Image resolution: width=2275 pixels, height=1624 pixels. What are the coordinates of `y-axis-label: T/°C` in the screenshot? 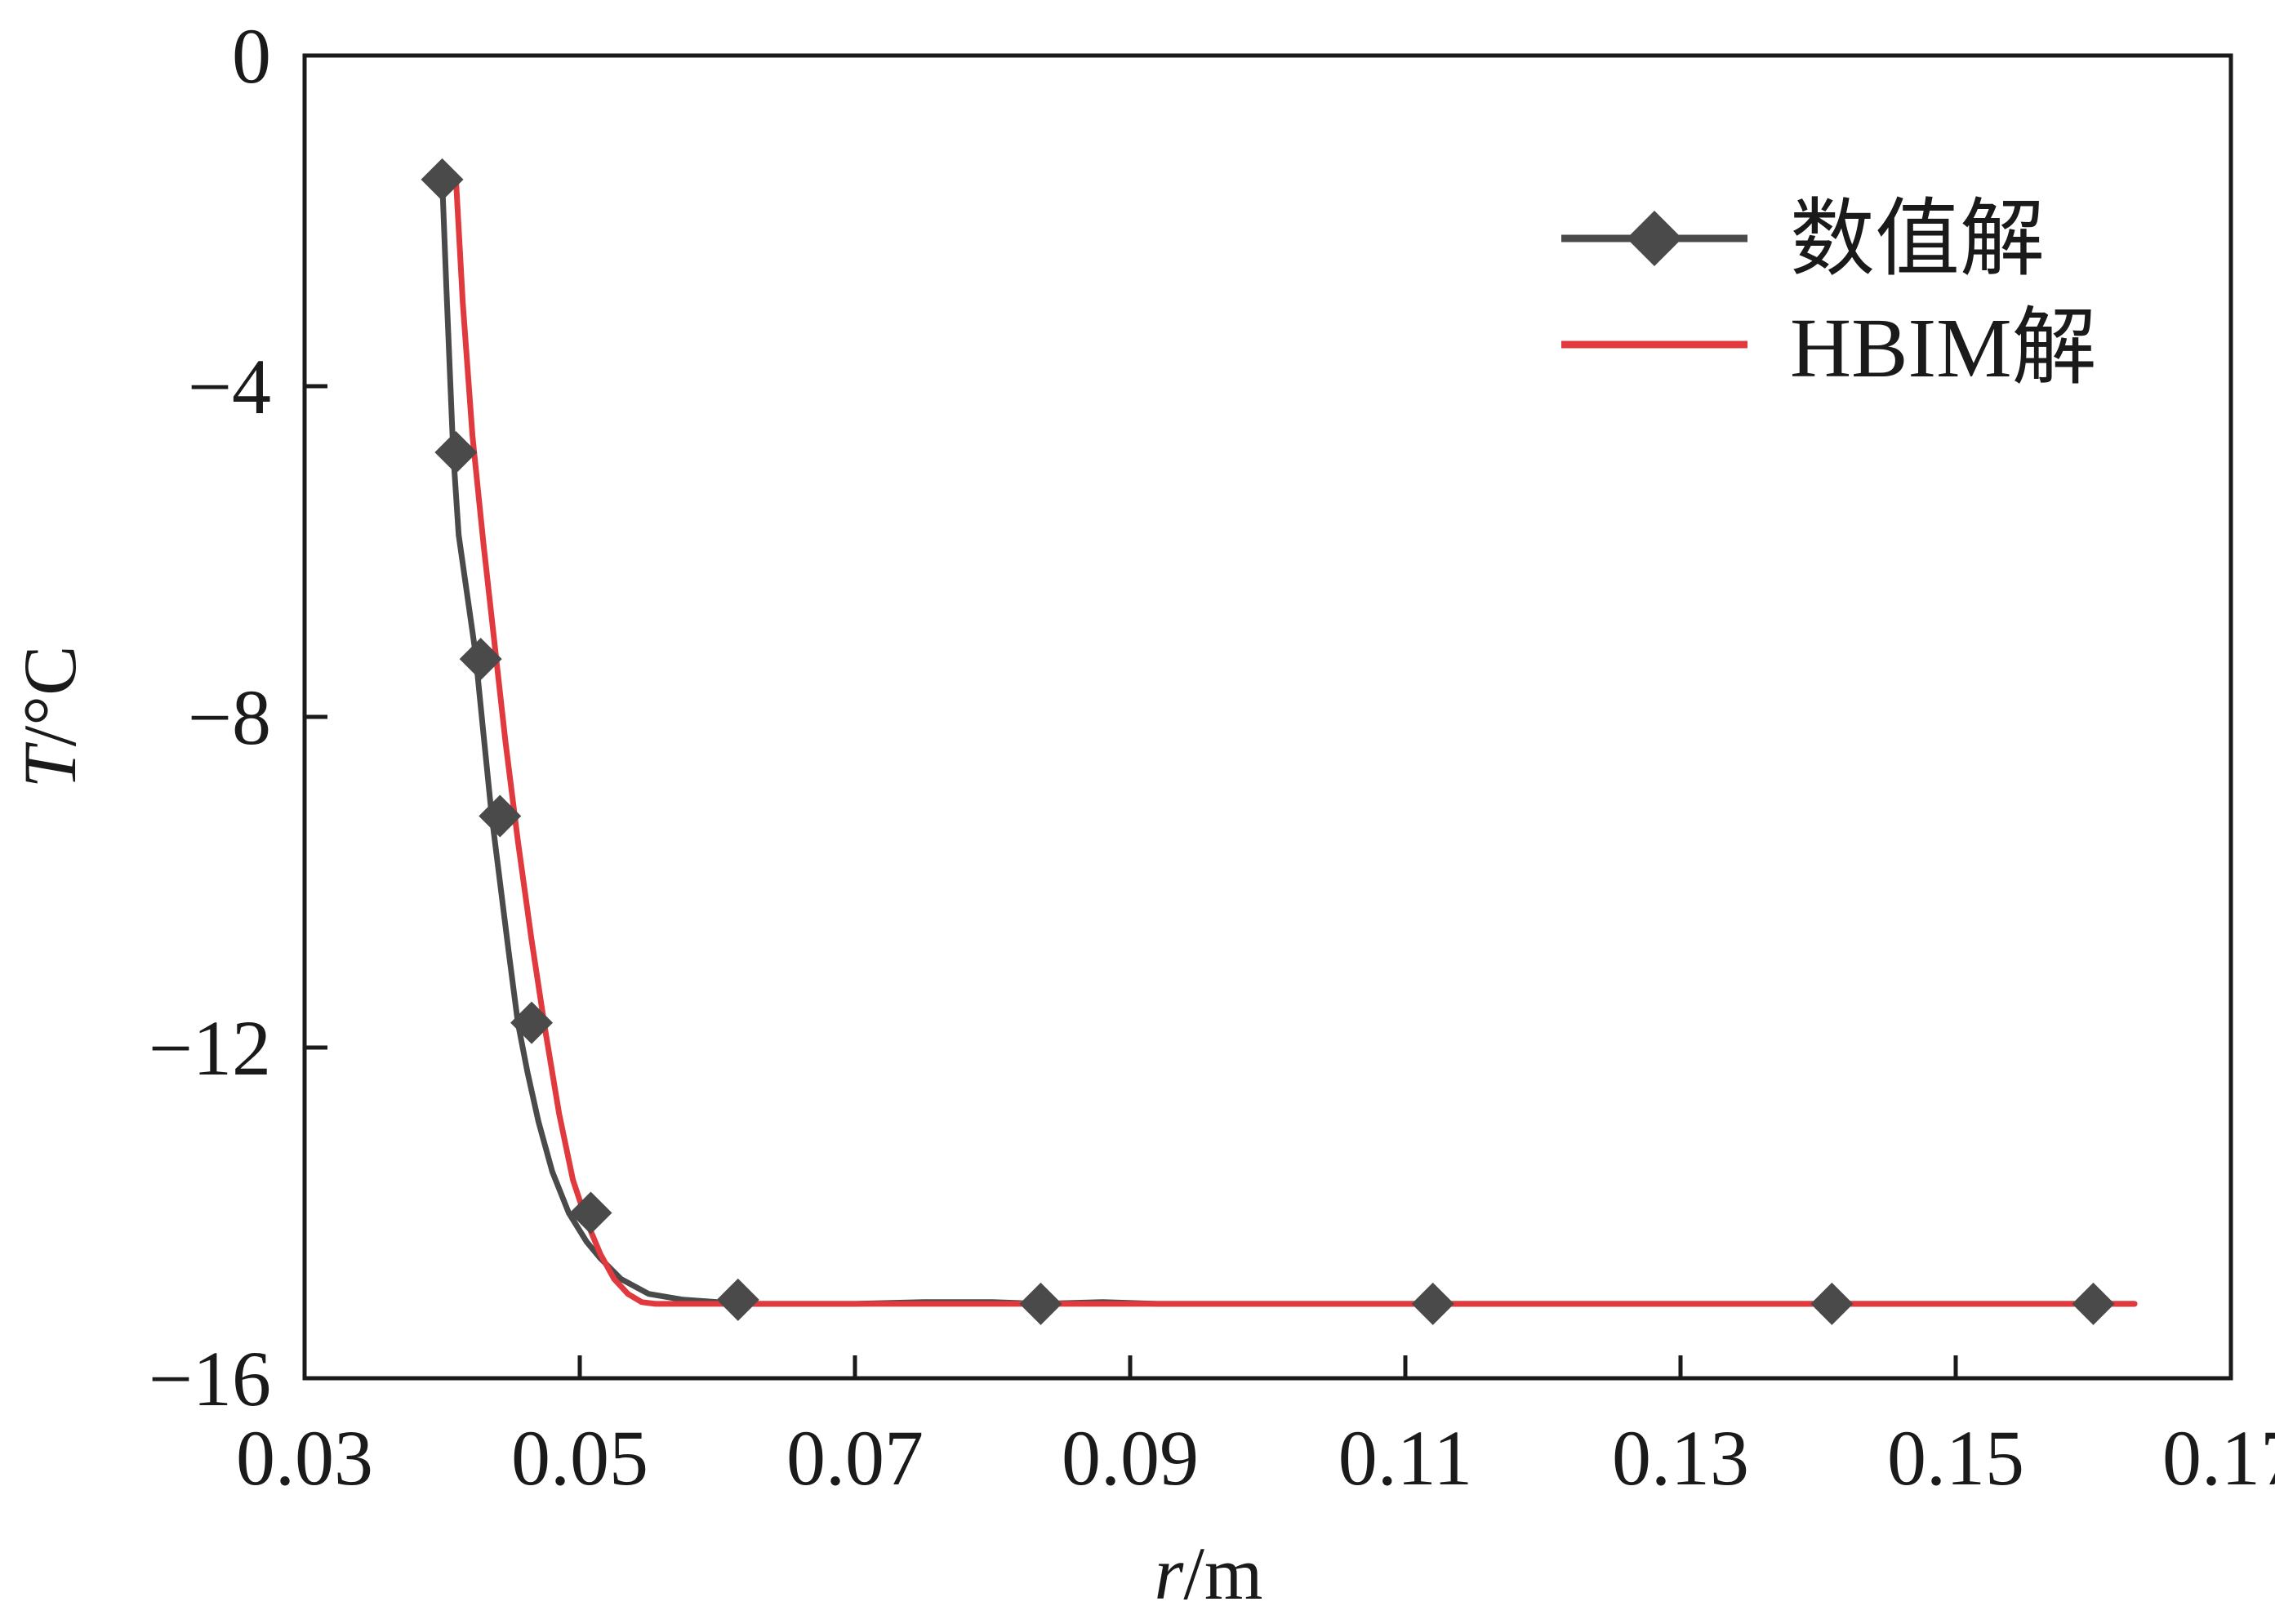 It's located at (49, 717).